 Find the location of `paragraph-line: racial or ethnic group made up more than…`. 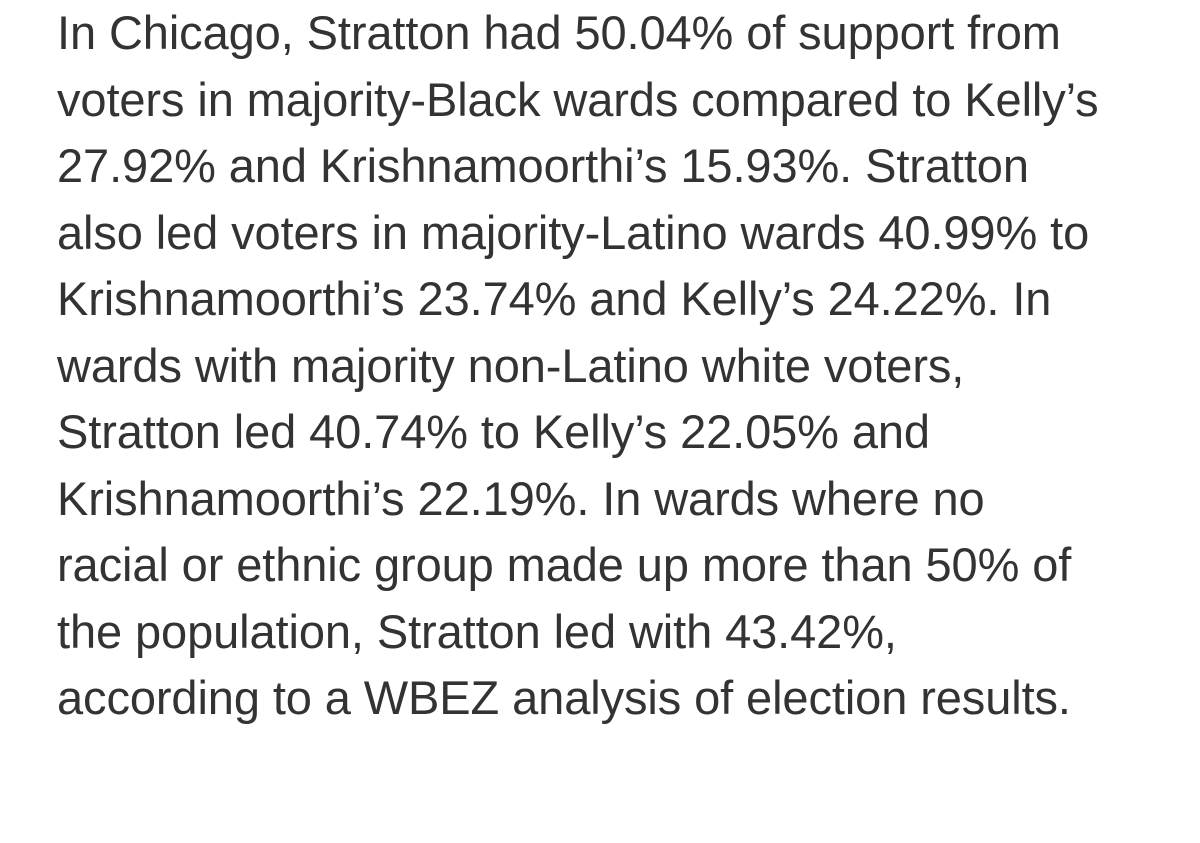

paragraph-line: racial or ethnic group made up more than… is located at coordinates (564, 564).